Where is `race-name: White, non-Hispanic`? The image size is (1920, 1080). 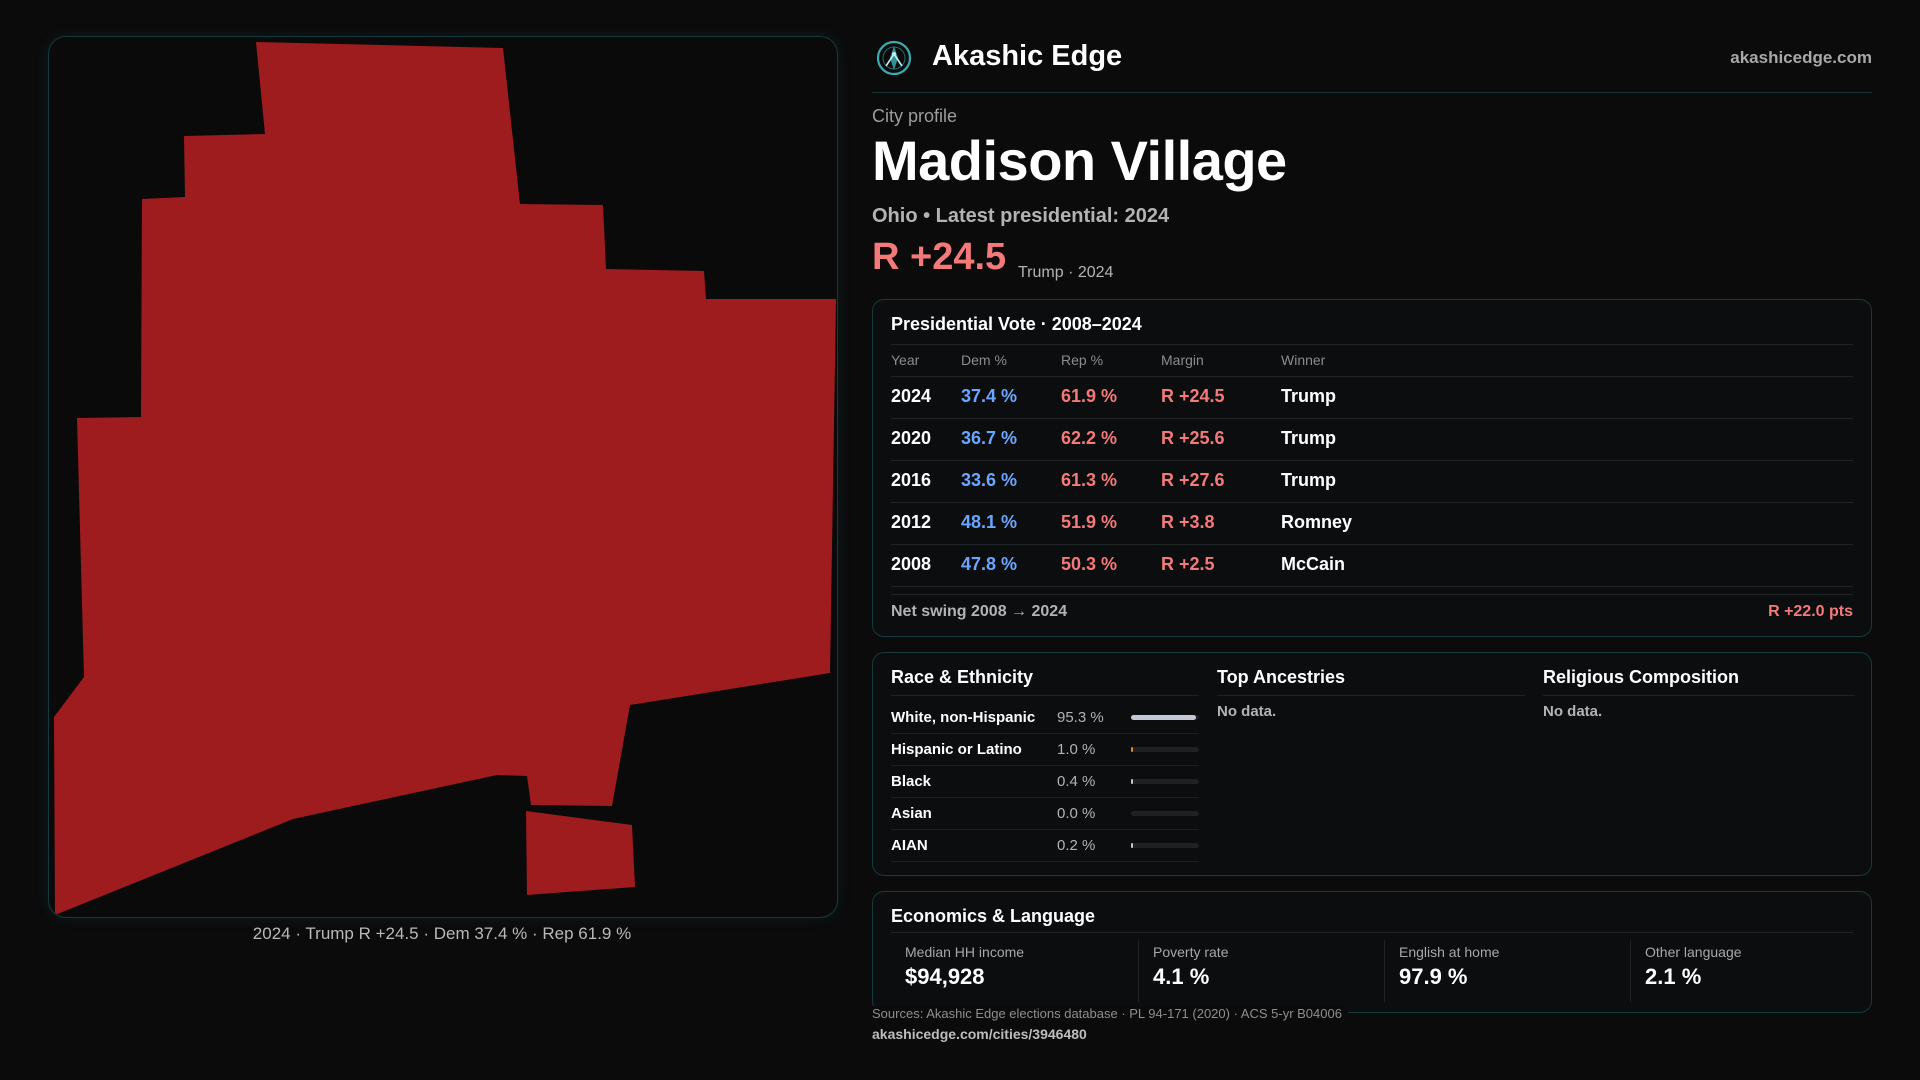
race-name: White, non-Hispanic is located at coordinates (963, 717).